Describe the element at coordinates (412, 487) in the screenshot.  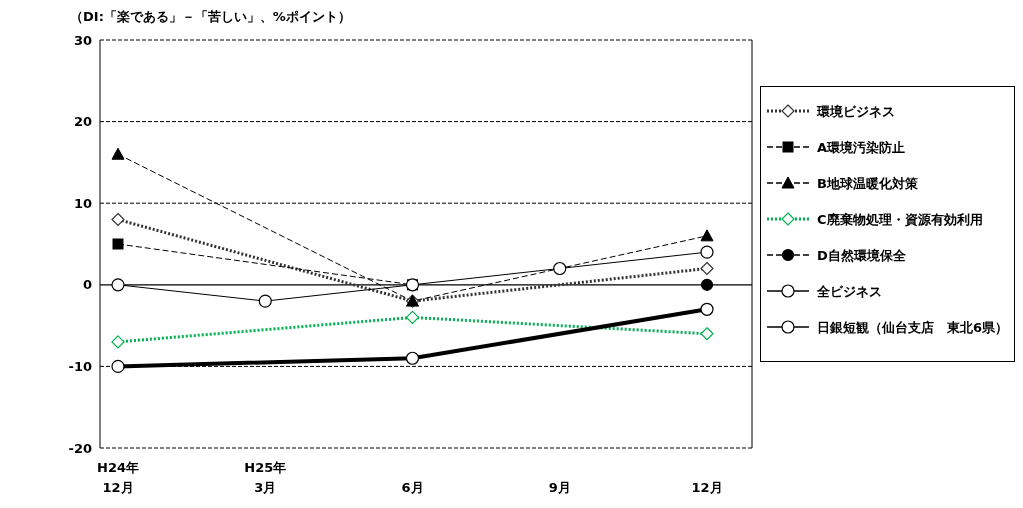
I see `x-tick-label: 6月` at that location.